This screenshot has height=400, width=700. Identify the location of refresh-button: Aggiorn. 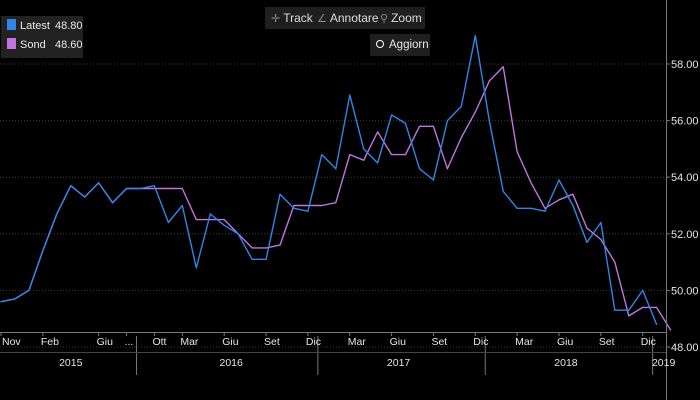
(400, 45).